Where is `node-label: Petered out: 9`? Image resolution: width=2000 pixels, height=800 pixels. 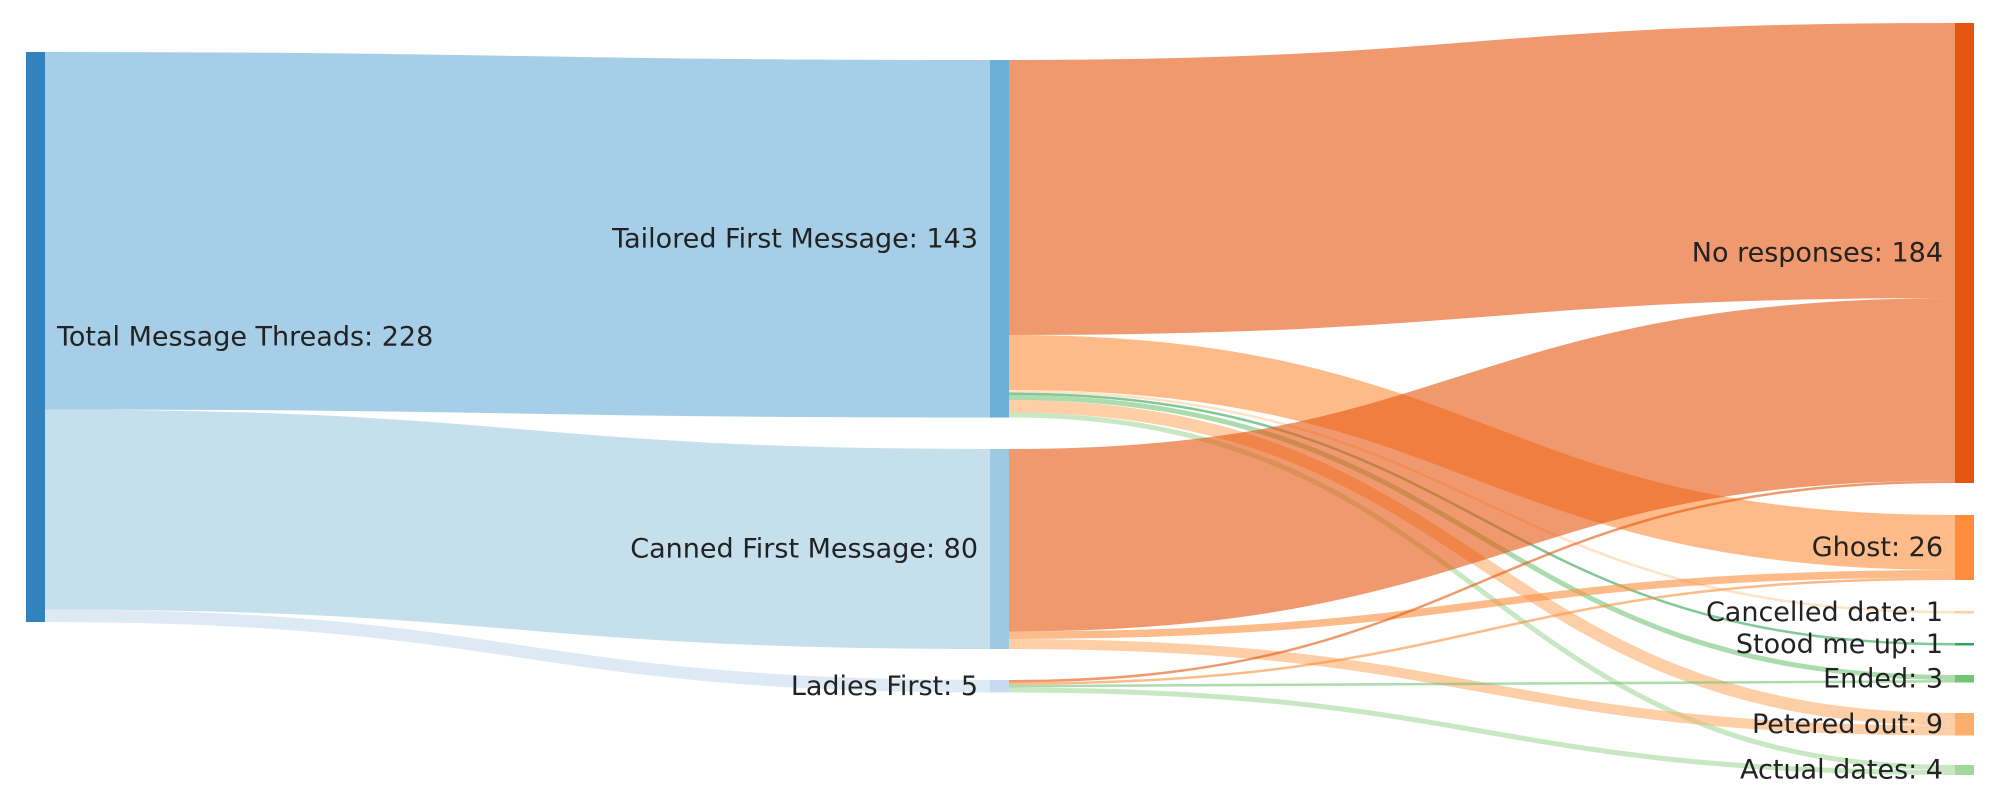
node-label: Petered out: 9 is located at coordinates (1847, 724).